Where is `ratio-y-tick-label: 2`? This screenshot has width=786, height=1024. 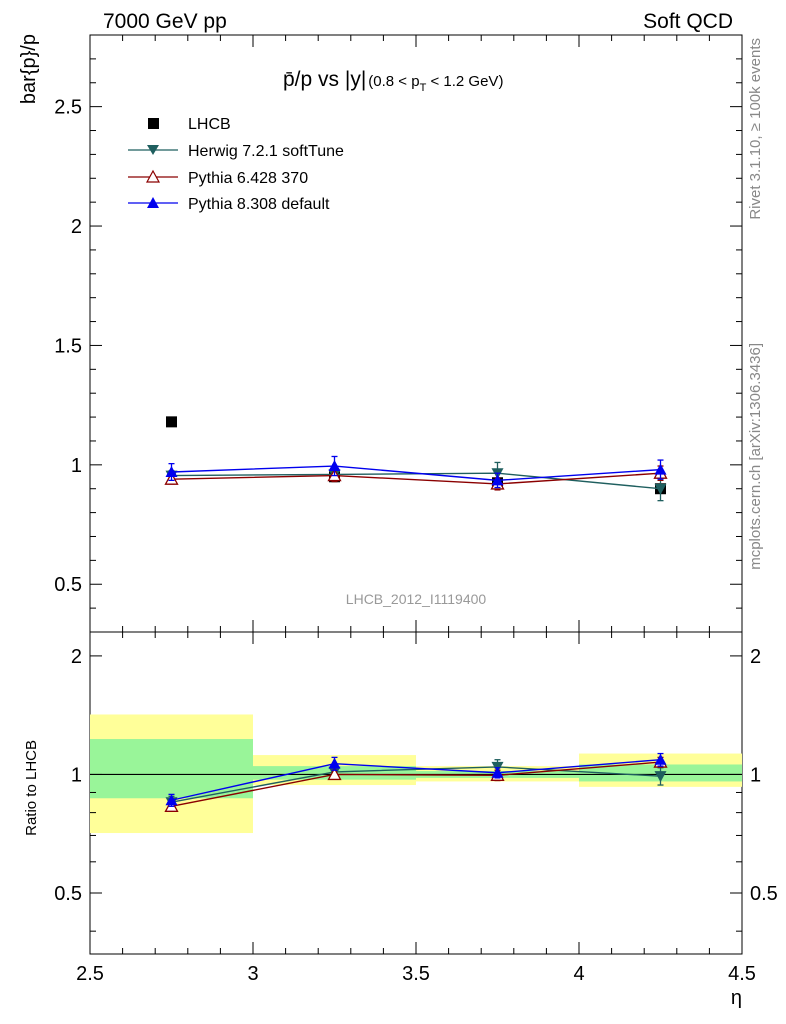 ratio-y-tick-label: 2 is located at coordinates (76, 657).